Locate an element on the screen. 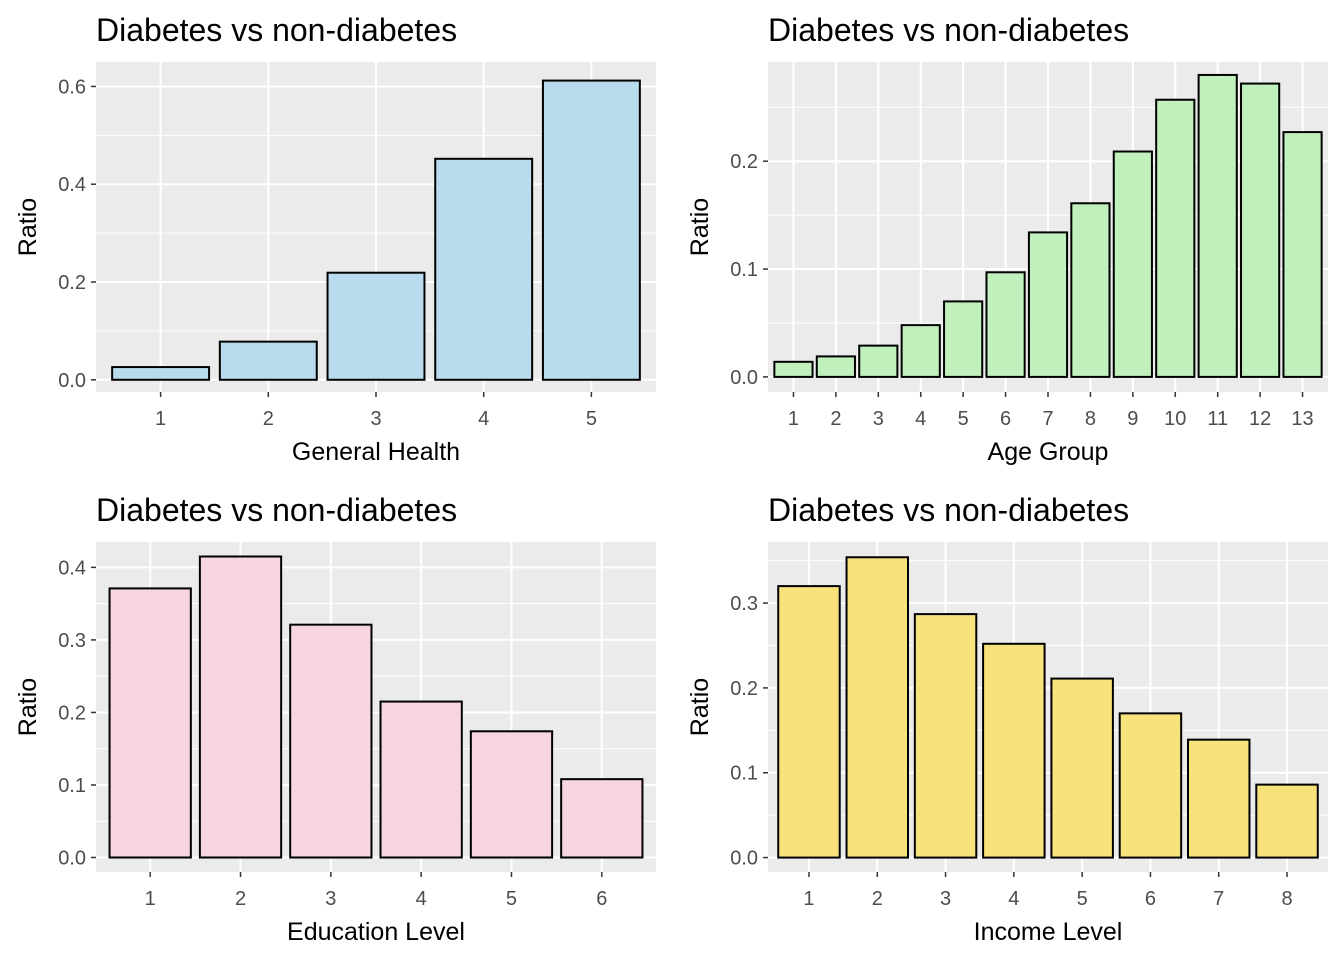 Image resolution: width=1344 pixels, height=960 pixels. y-tick-label: 0.6 is located at coordinates (72, 87).